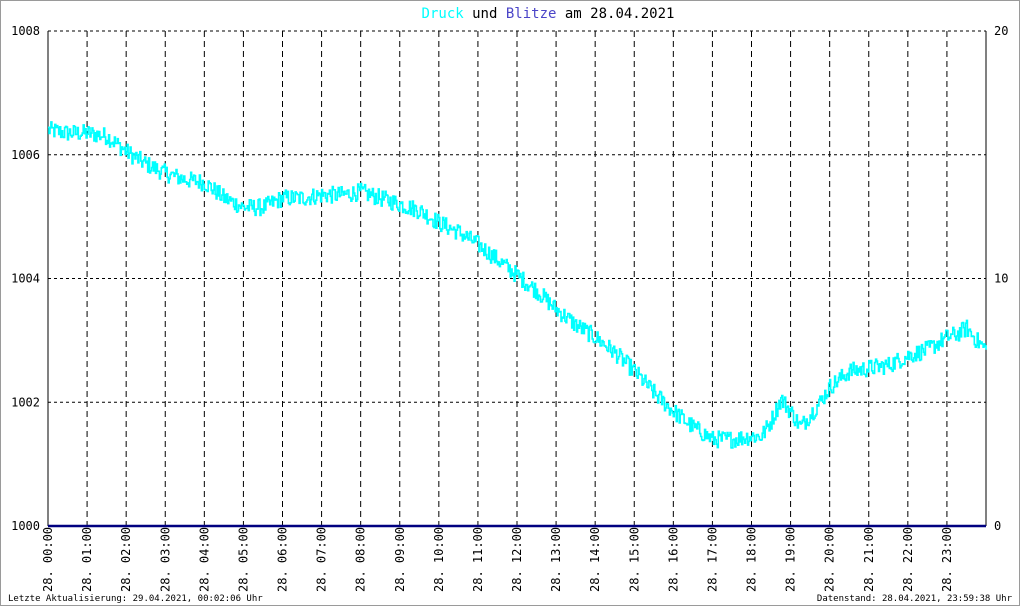 The width and height of the screenshot is (1020, 606). Describe the element at coordinates (517, 559) in the screenshot. I see `x-tick-label: 28. 12:00` at that location.